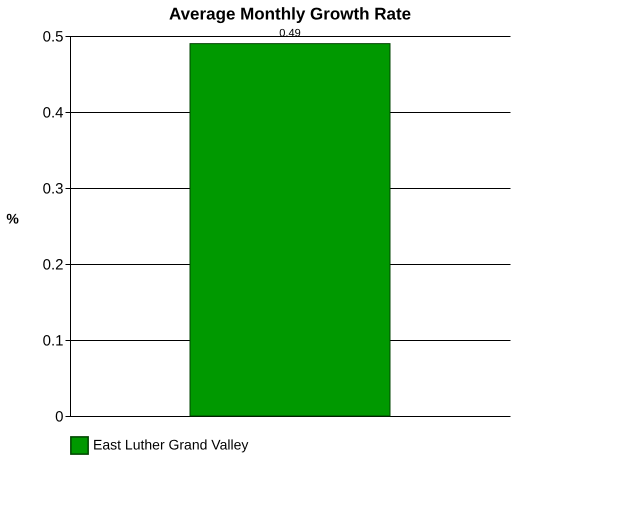 This screenshot has width=634, height=520. What do you see at coordinates (290, 14) in the screenshot?
I see `chart-title: Average Monthly Growth Rate` at bounding box center [290, 14].